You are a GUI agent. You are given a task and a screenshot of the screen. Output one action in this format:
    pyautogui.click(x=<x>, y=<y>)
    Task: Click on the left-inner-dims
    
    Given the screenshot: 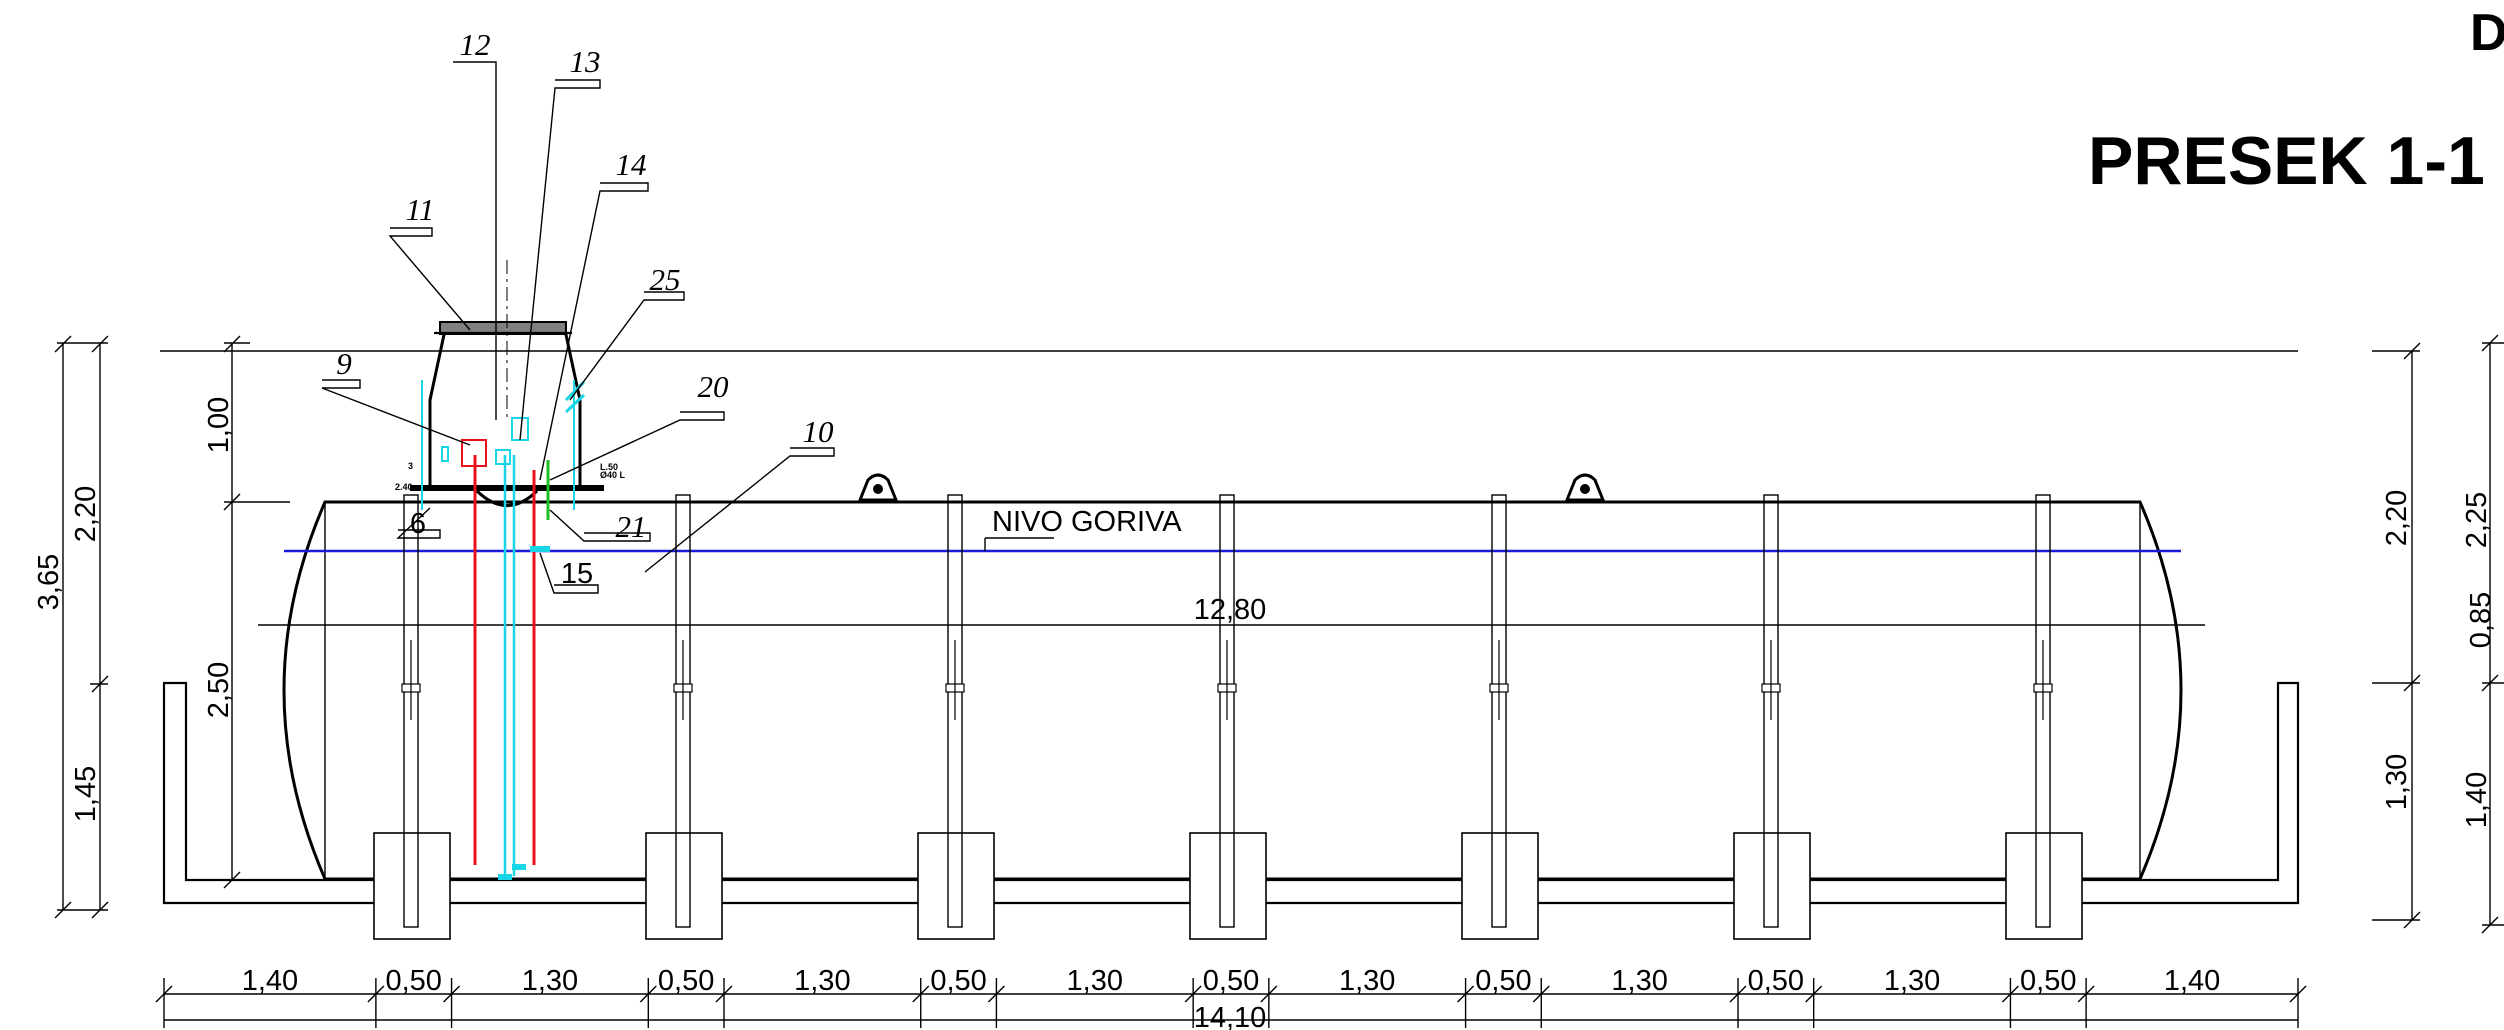 What is the action you would take?
    pyautogui.click(x=256, y=612)
    